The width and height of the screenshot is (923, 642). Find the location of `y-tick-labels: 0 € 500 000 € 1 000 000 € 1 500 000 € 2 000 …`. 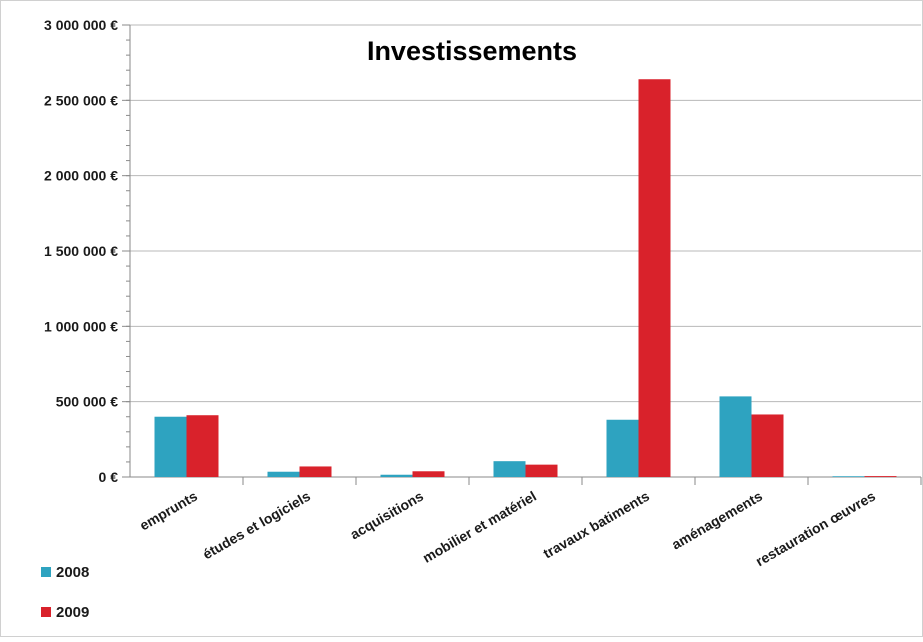

y-tick-labels: 0 € 500 000 € 1 000 000 € 1 500 000 € 2 000 … is located at coordinates (81, 251).